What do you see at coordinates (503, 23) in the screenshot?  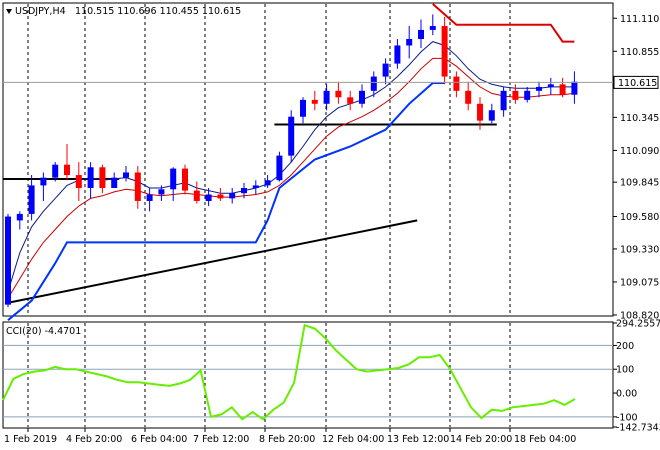 I see `trailing-stop-red-line` at bounding box center [503, 23].